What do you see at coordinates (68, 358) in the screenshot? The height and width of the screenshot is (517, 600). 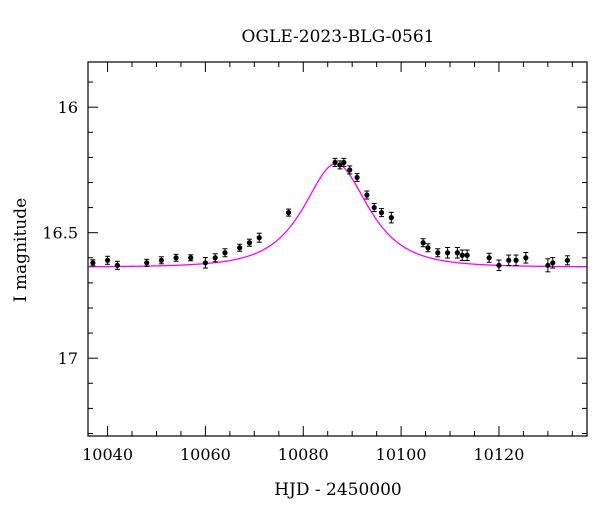 I see `y-tick-label: 17` at bounding box center [68, 358].